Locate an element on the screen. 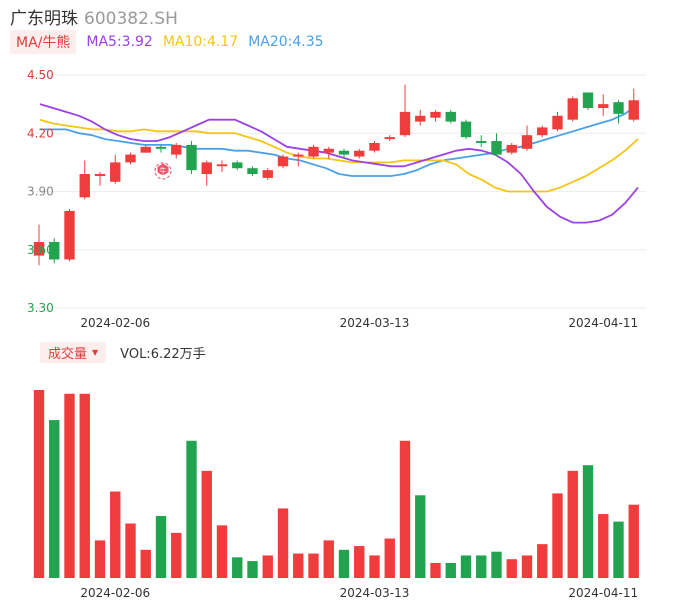 The height and width of the screenshot is (606, 686). stock-header: 广东明珠 600382.SH is located at coordinates (94, 16).